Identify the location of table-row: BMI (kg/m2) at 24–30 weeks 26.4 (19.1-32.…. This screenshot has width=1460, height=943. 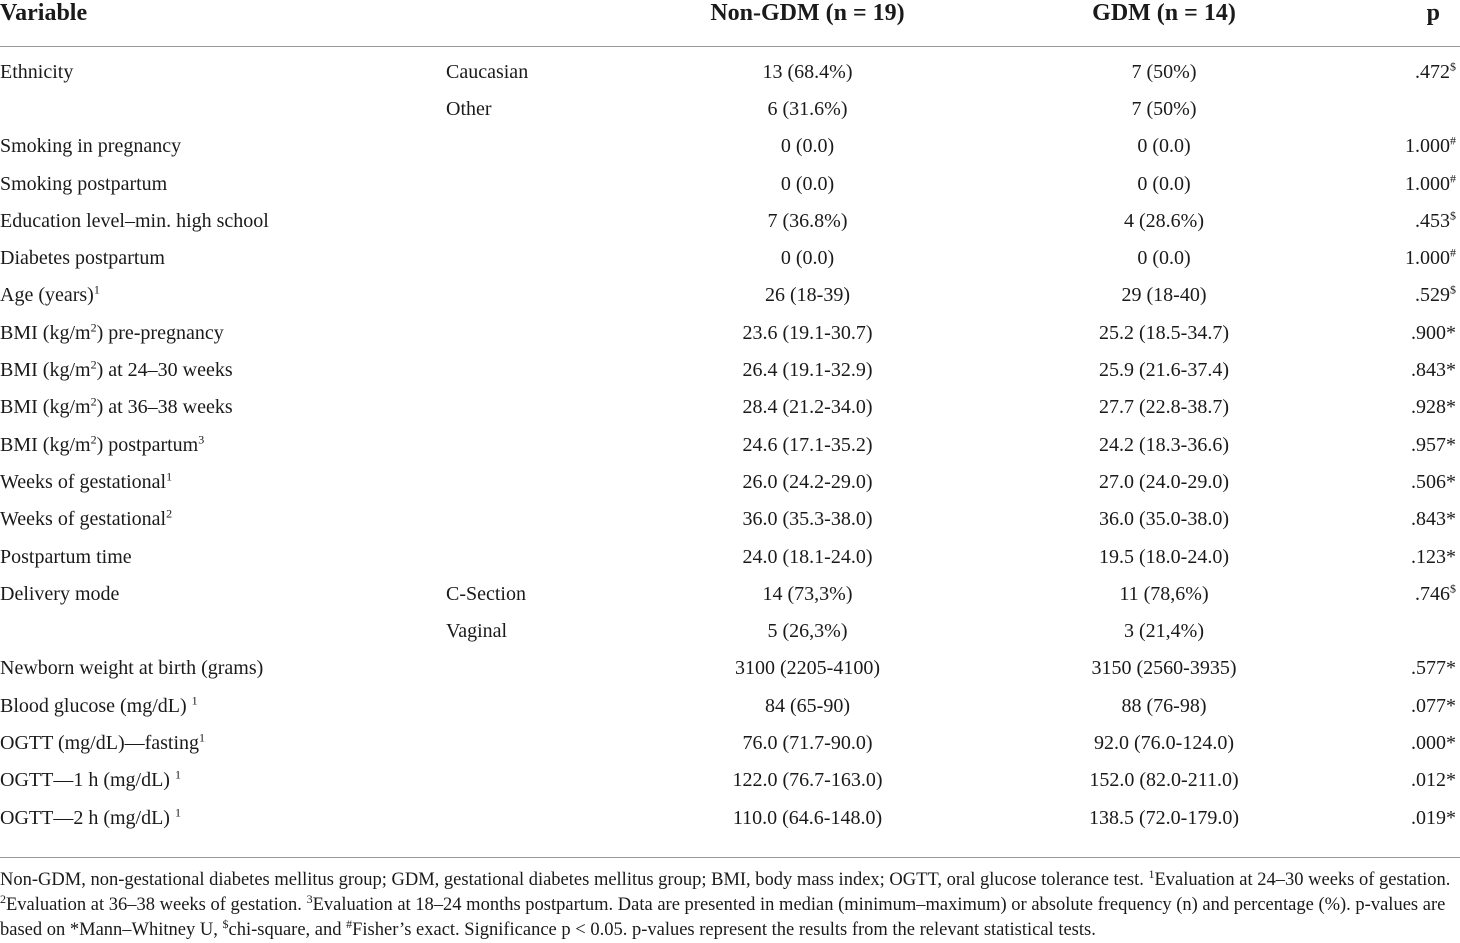
(730, 369).